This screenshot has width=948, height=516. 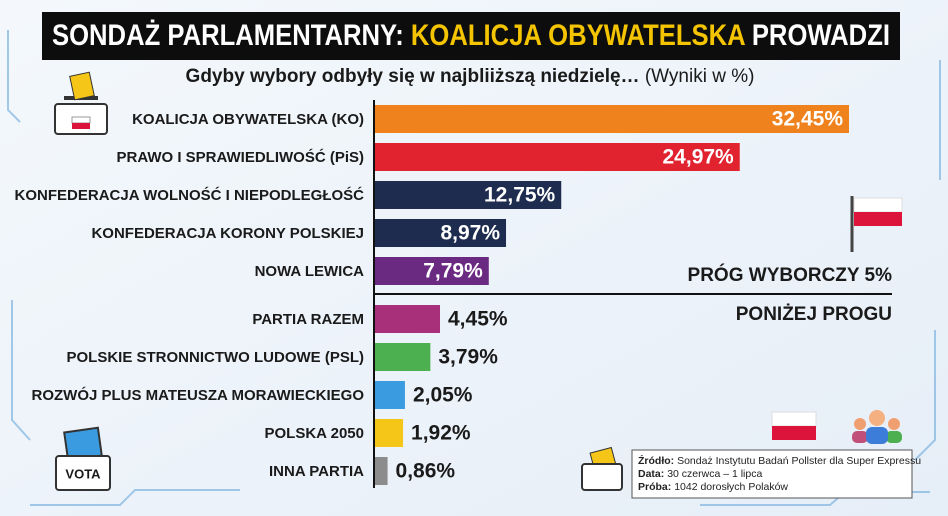 I want to click on sample-key: Próba:, so click(x=654, y=487).